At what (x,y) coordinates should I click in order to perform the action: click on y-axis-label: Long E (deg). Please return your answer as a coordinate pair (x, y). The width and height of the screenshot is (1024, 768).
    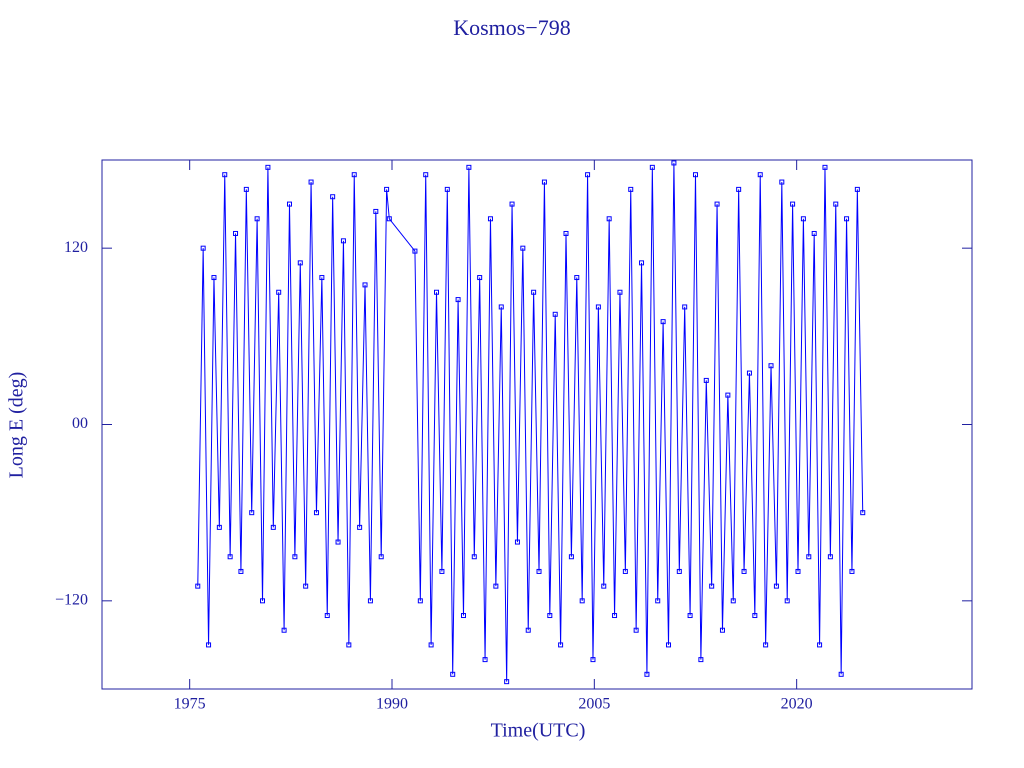
    Looking at the image, I should click on (17, 425).